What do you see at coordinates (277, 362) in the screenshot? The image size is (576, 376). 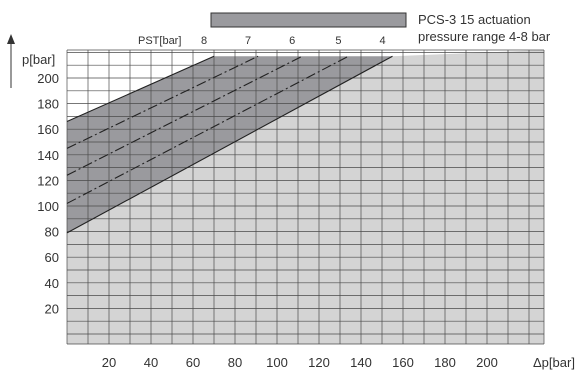 I see `x-tick-label: 100` at bounding box center [277, 362].